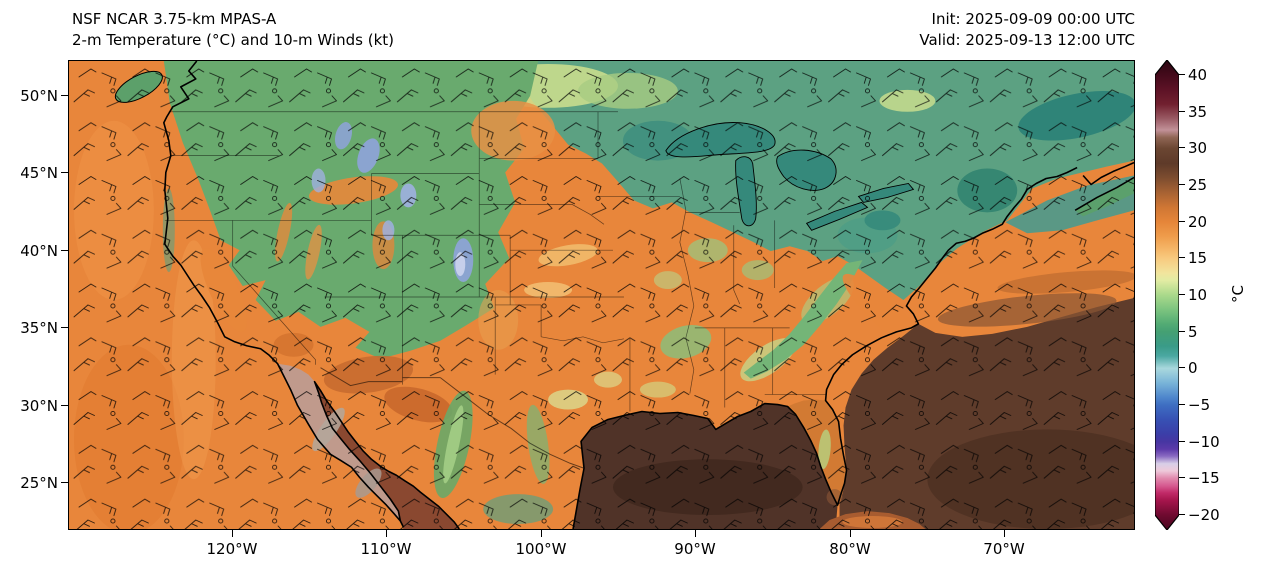 This screenshot has height=577, width=1266. What do you see at coordinates (1199, 442) in the screenshot?
I see `cbar-tick-m10: −10` at bounding box center [1199, 442].